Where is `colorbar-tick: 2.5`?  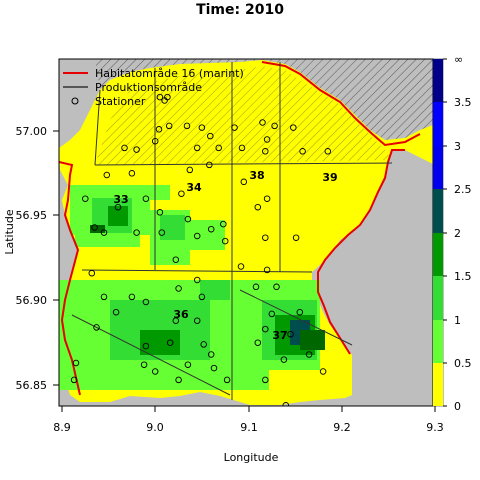
colorbar-tick: 2.5 is located at coordinates (463, 189).